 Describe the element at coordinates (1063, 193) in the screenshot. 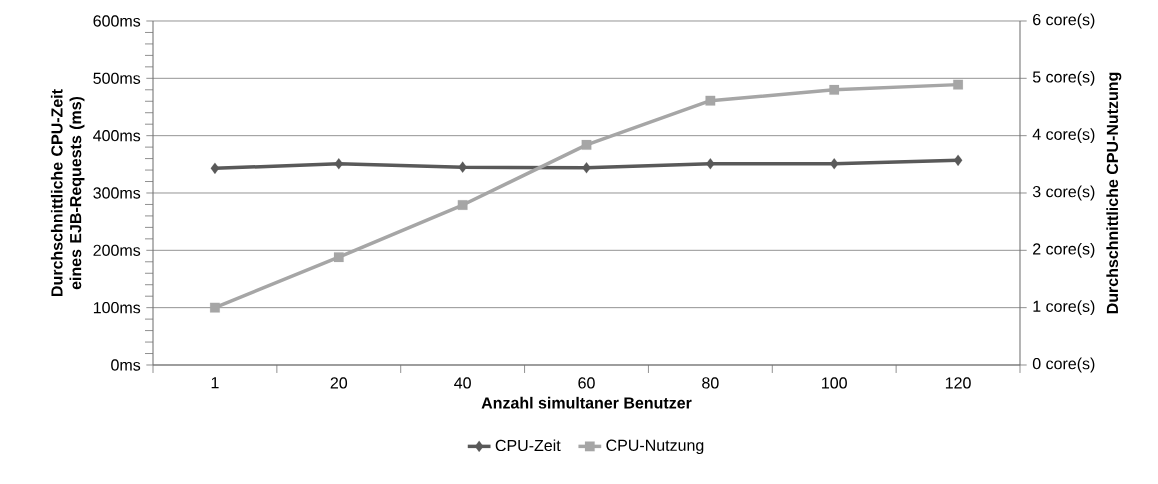

I see `y2-tick-label: 3 core(s)` at that location.